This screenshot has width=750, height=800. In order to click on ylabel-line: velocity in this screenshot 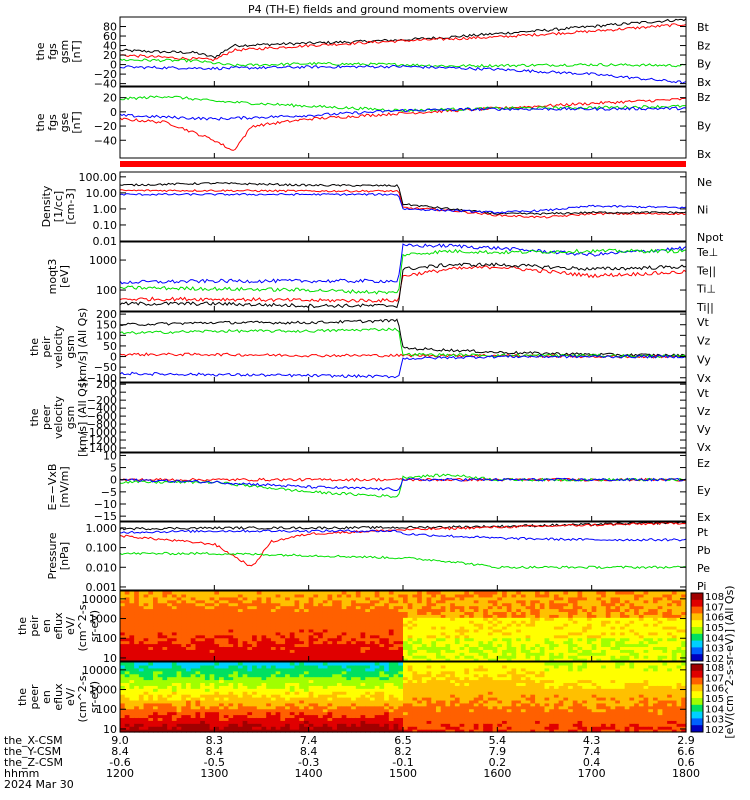, I will do `click(58, 346)`.